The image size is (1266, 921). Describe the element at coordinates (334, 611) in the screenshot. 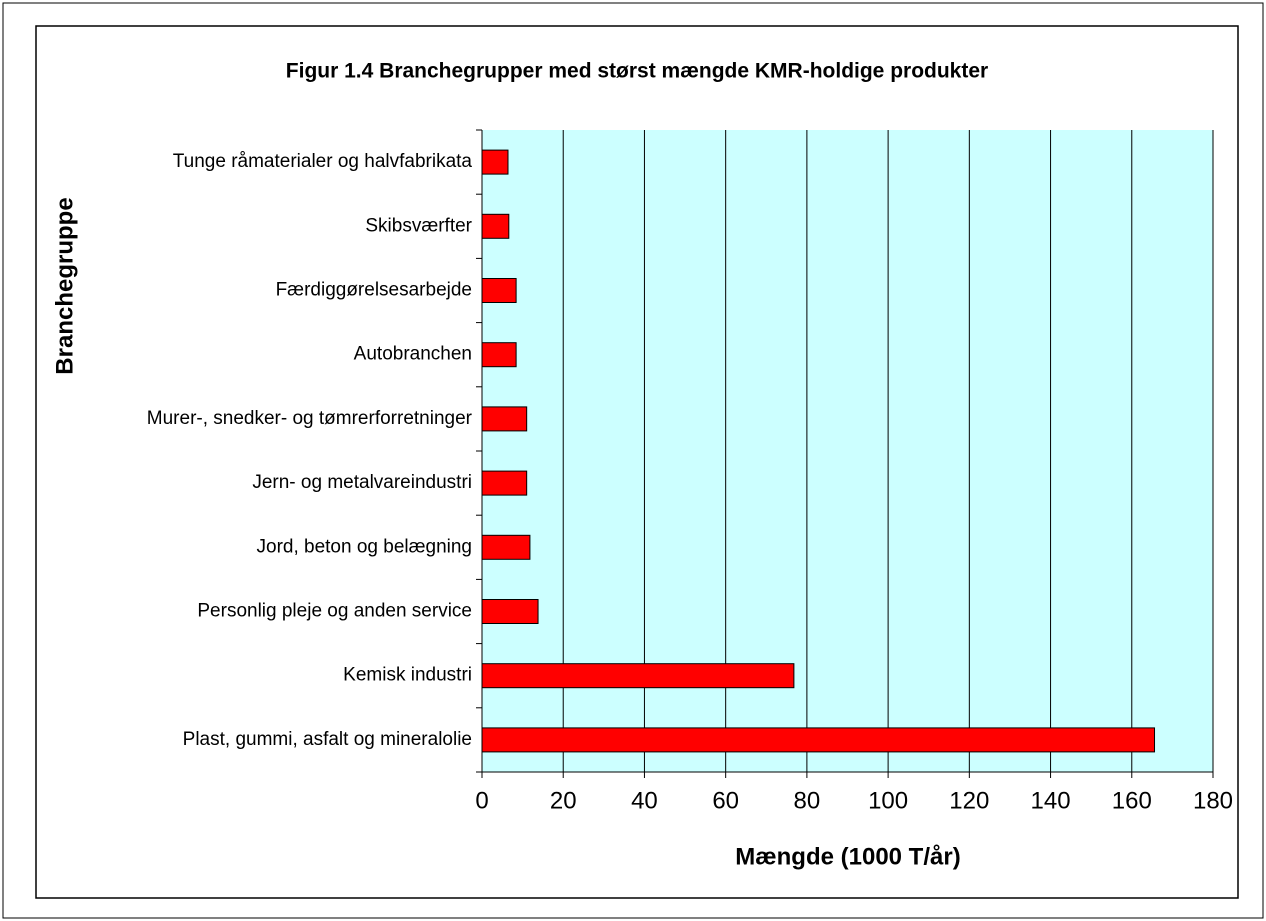

I see `y-tick-label: Personlig pleje og anden service` at that location.